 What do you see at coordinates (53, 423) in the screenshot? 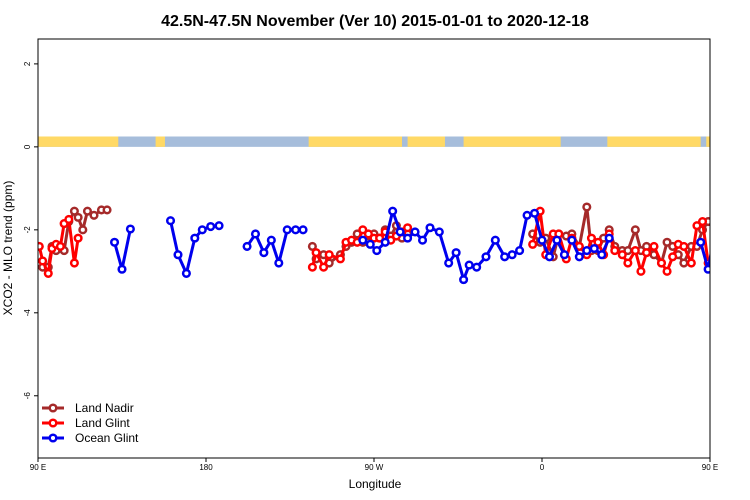
I see `legend-land-glint-marker` at bounding box center [53, 423].